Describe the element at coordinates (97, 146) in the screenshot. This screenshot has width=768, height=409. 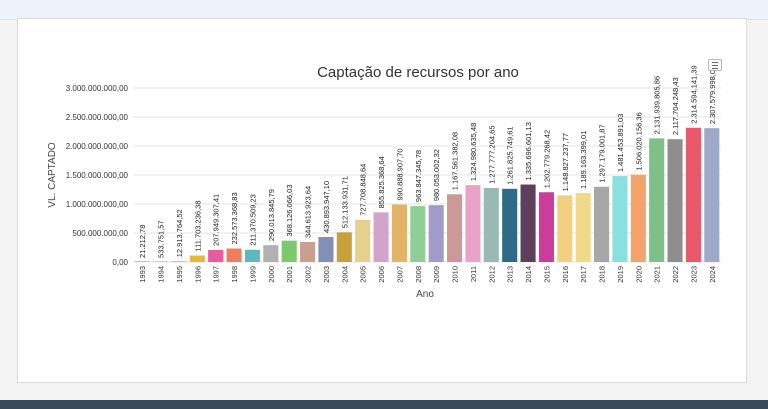
I see `y-tick-label: 2.000.000.000,00` at that location.